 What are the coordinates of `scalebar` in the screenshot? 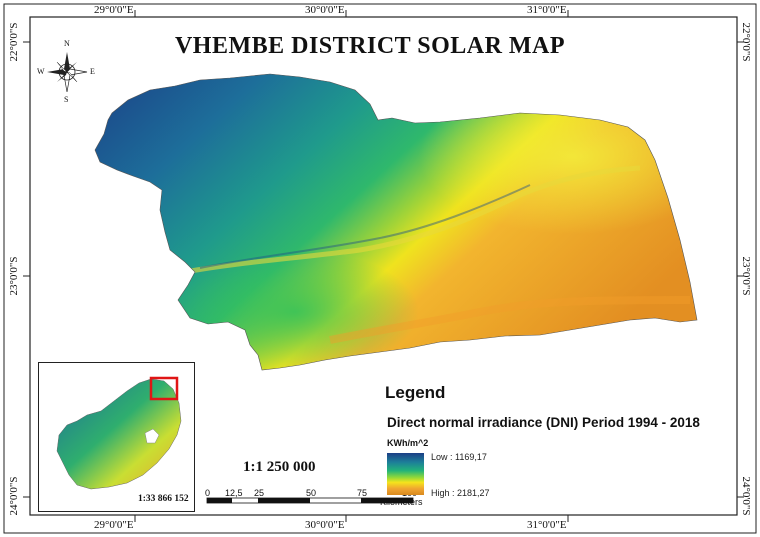 It's located at (310, 500).